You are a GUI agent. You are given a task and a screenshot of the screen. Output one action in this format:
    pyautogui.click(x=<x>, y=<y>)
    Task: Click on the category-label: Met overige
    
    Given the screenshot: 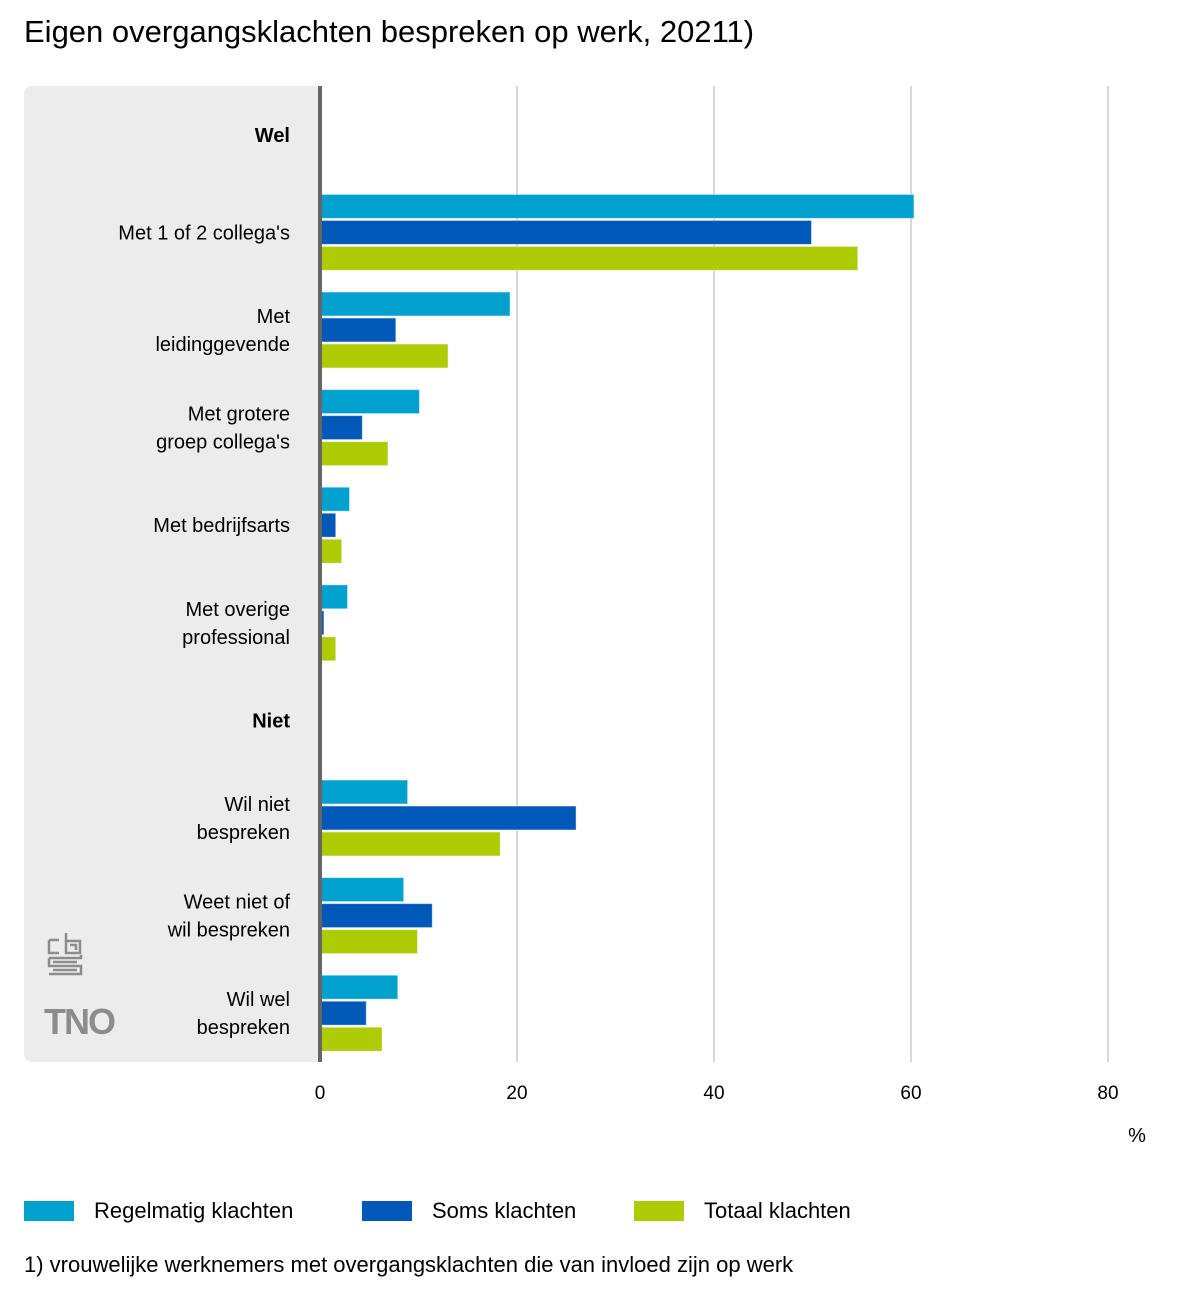 What is the action you would take?
    pyautogui.click(x=238, y=610)
    